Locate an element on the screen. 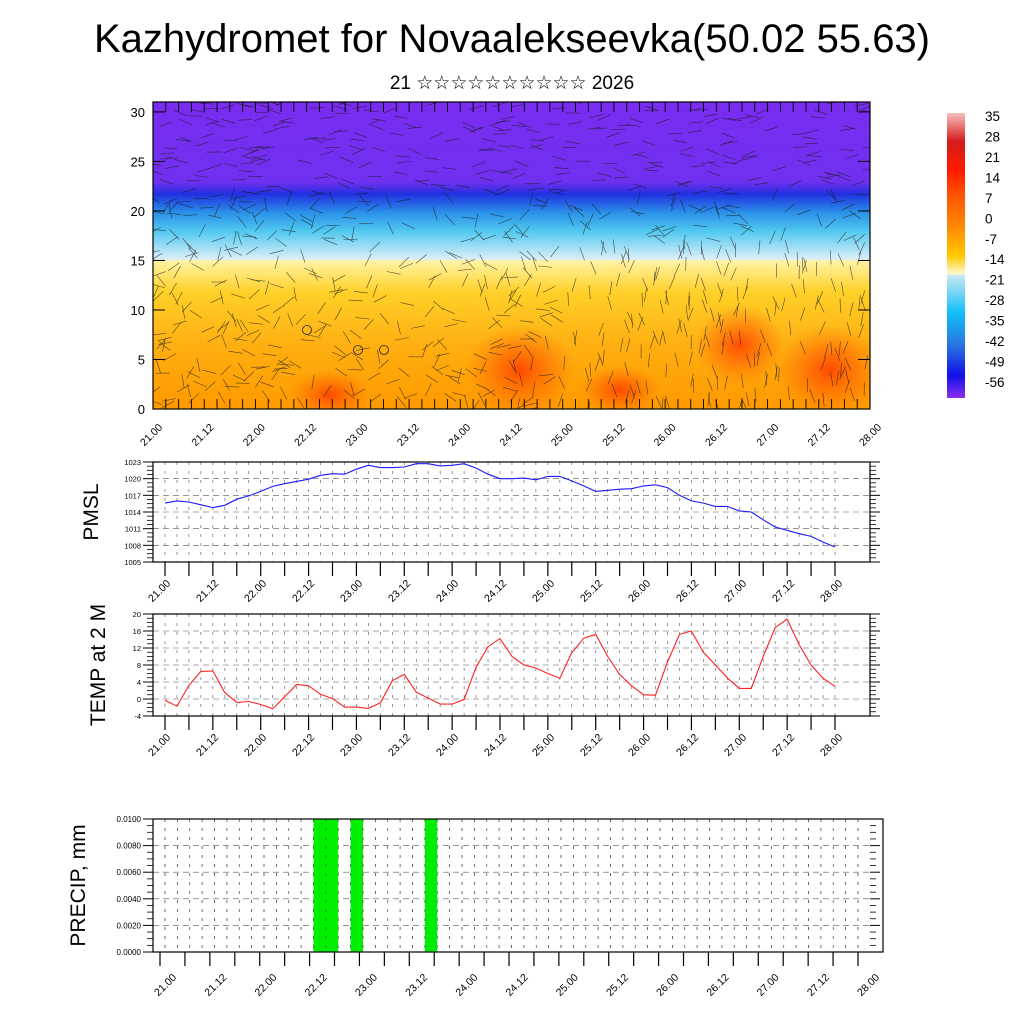 The image size is (1024, 1024). x-tick-label: 27.12 is located at coordinates (783, 591).